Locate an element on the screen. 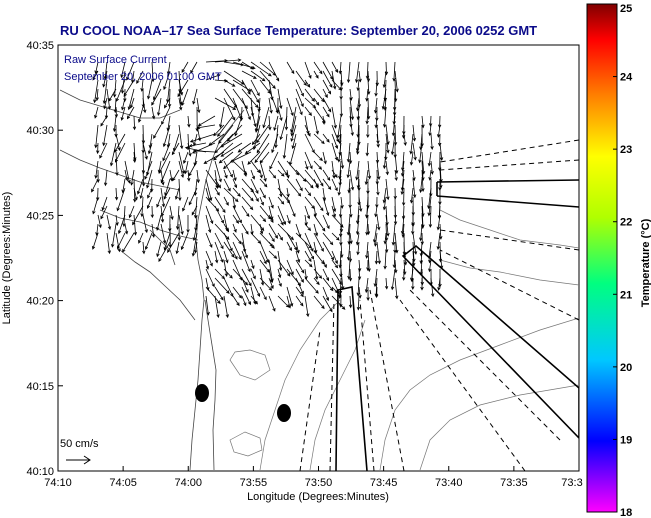  scale-arrow is located at coordinates (78, 460).